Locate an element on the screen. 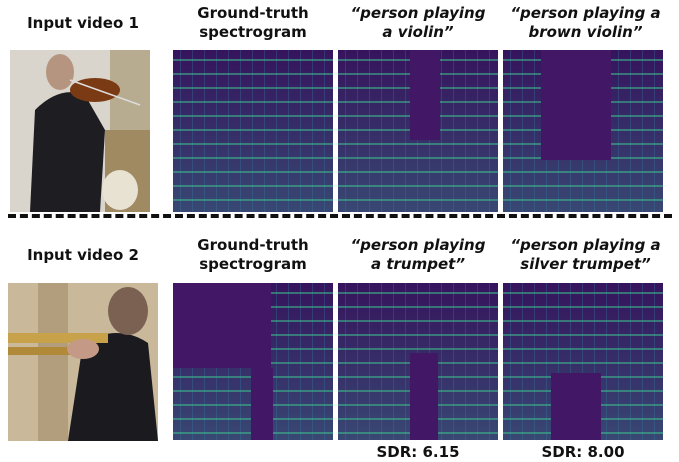 The width and height of the screenshot is (679, 462). query-header: “person playing a violin” is located at coordinates (418, 23).